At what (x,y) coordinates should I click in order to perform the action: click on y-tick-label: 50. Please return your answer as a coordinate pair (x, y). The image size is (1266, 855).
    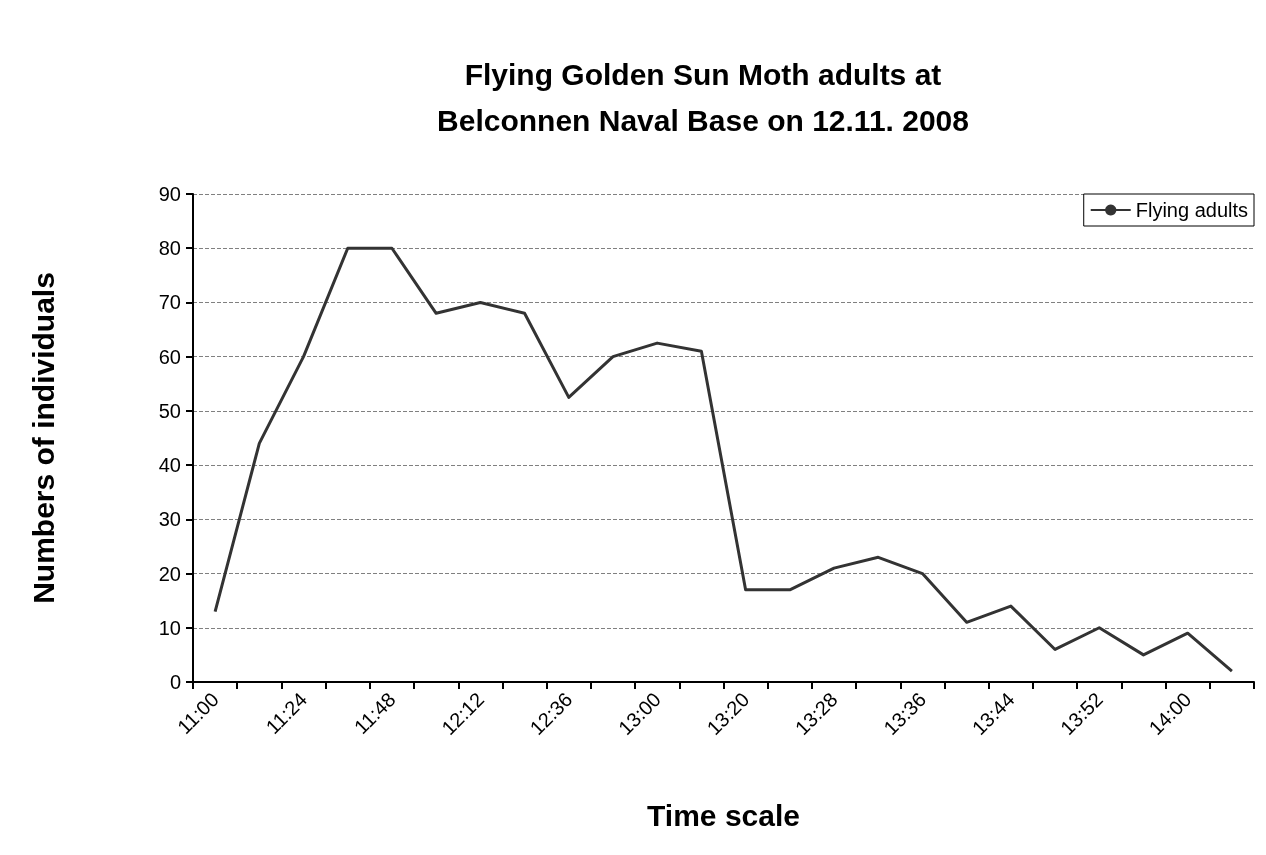
    Looking at the image, I should click on (169, 410).